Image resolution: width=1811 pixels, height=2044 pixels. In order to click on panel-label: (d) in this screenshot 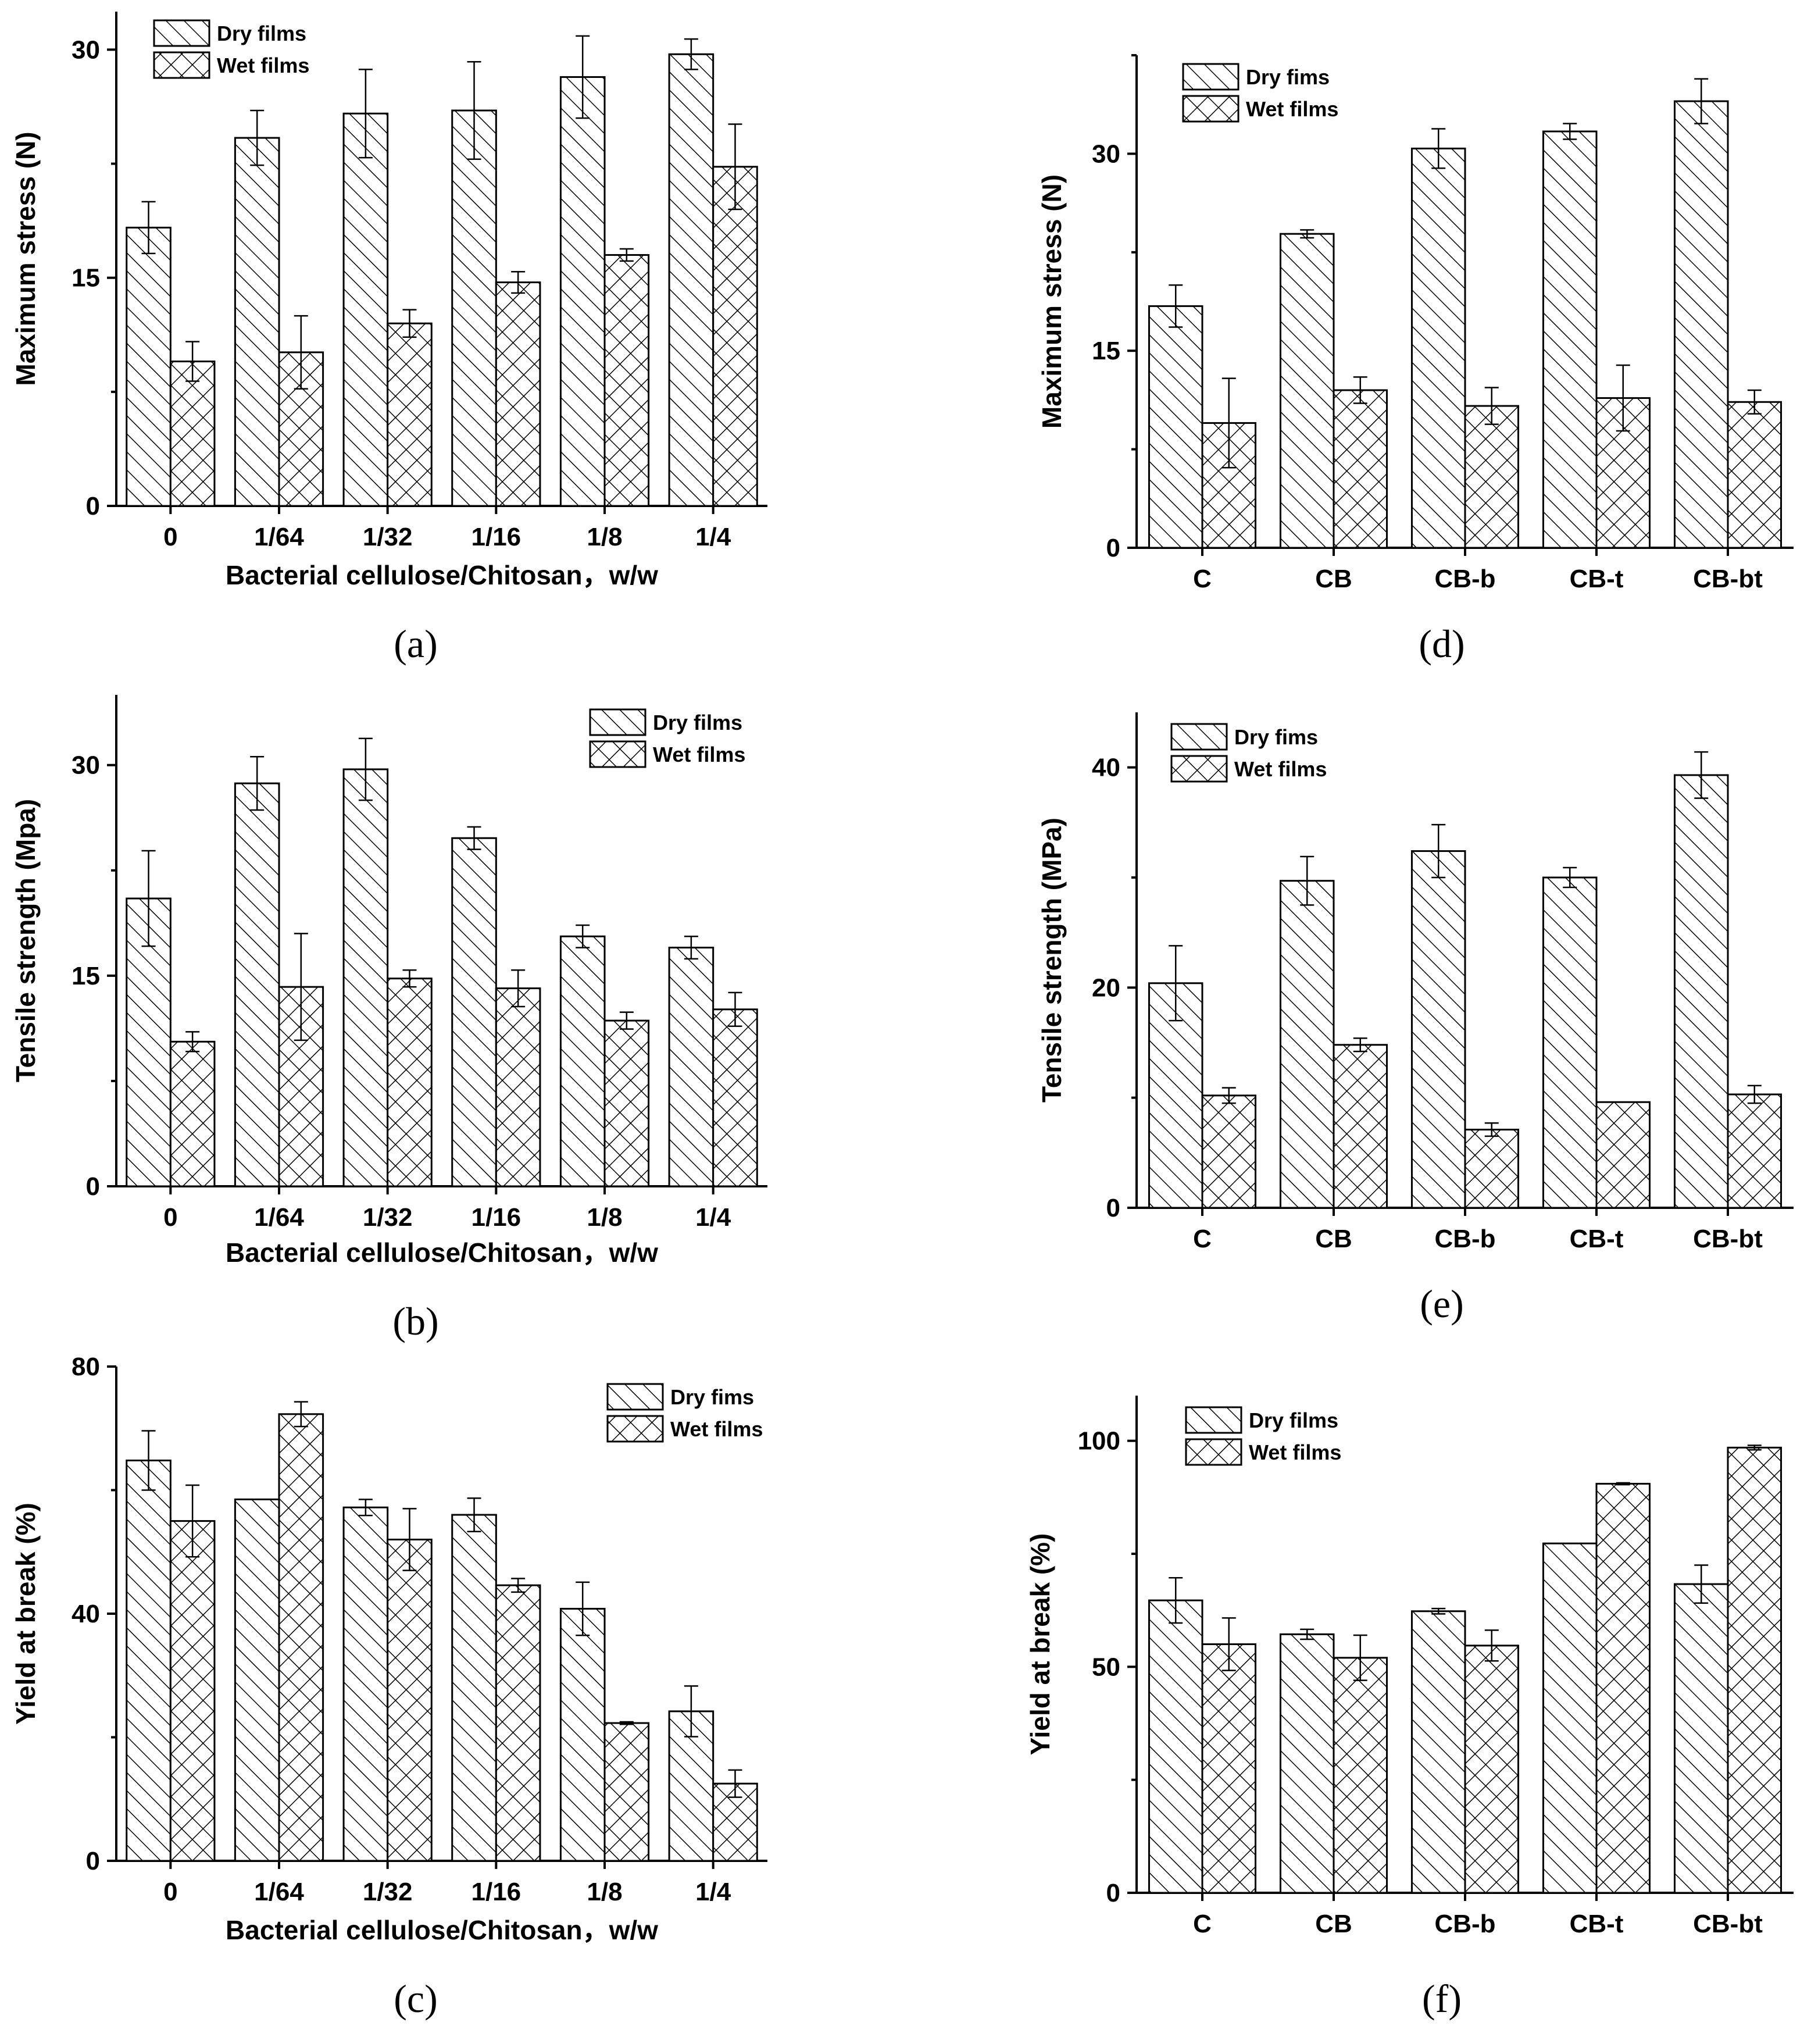, I will do `click(1442, 644)`.